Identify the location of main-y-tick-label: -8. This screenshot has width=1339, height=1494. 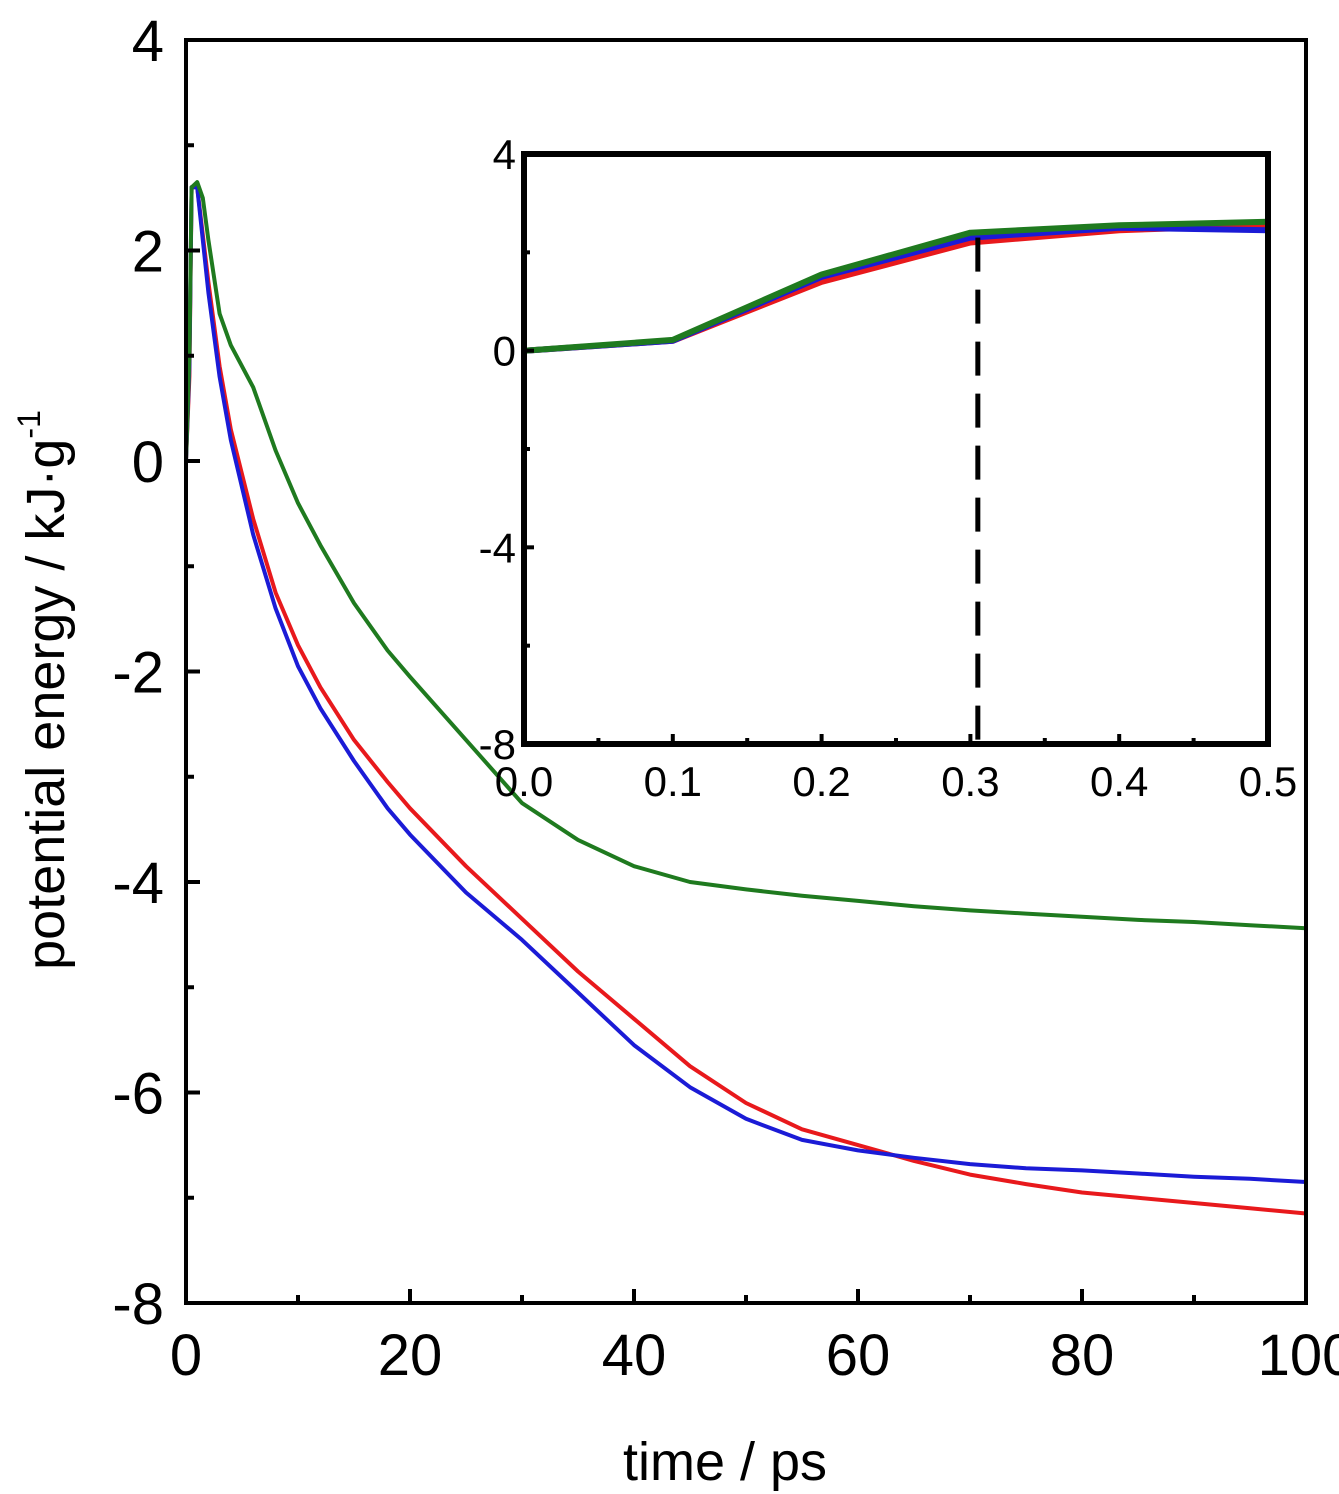
(138, 1304).